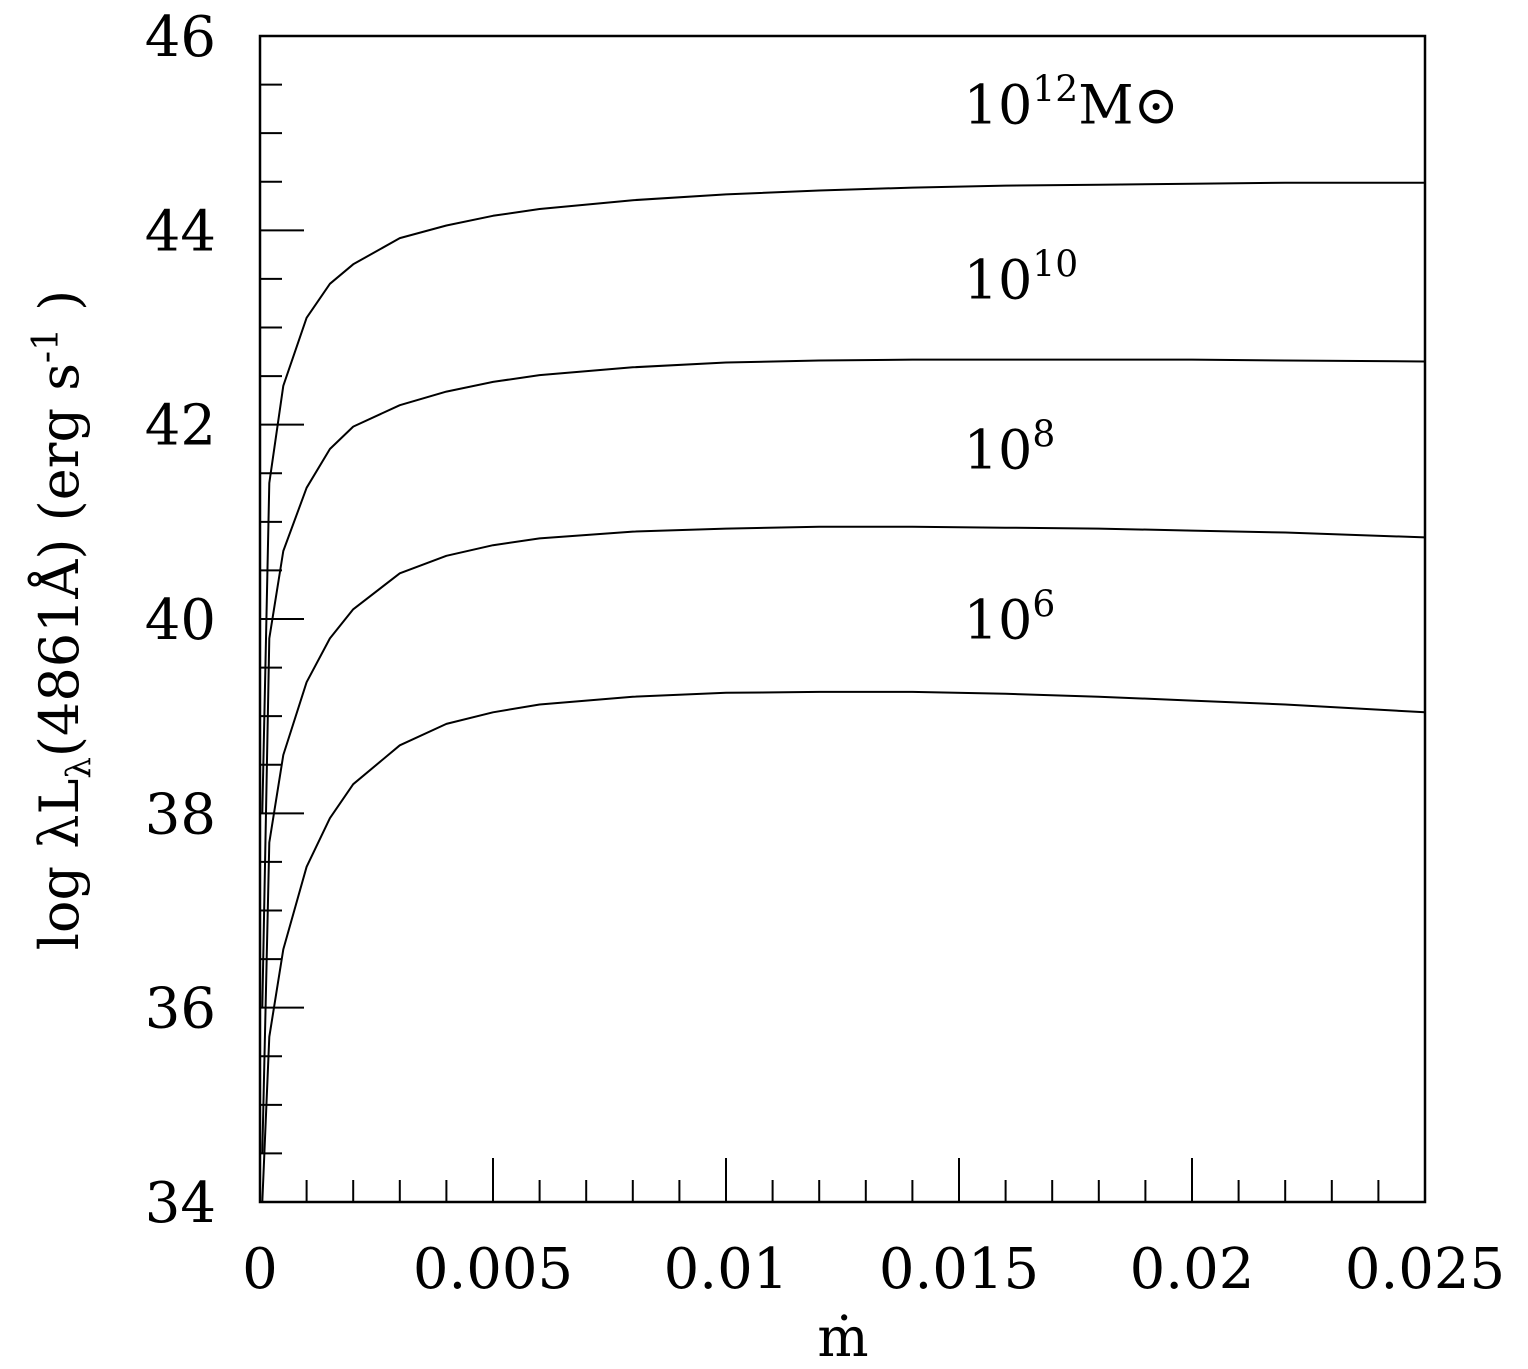 Image resolution: width=1528 pixels, height=1369 pixels. What do you see at coordinates (1071, 360) in the screenshot?
I see `curve-labels-group: 1012M⊙ 1010 108 106` at bounding box center [1071, 360].